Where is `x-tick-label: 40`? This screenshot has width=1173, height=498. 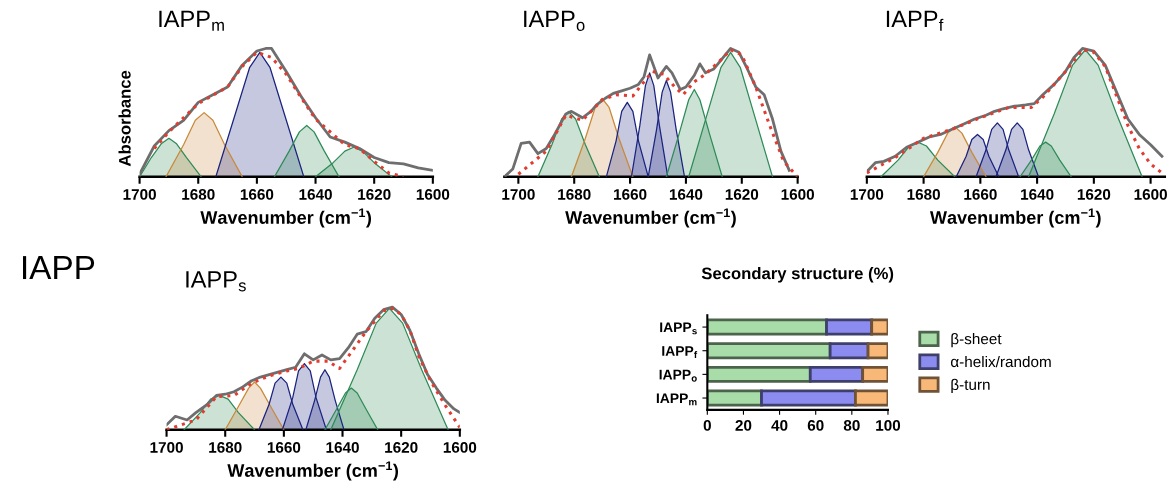
x-tick-label: 40 is located at coordinates (779, 425).